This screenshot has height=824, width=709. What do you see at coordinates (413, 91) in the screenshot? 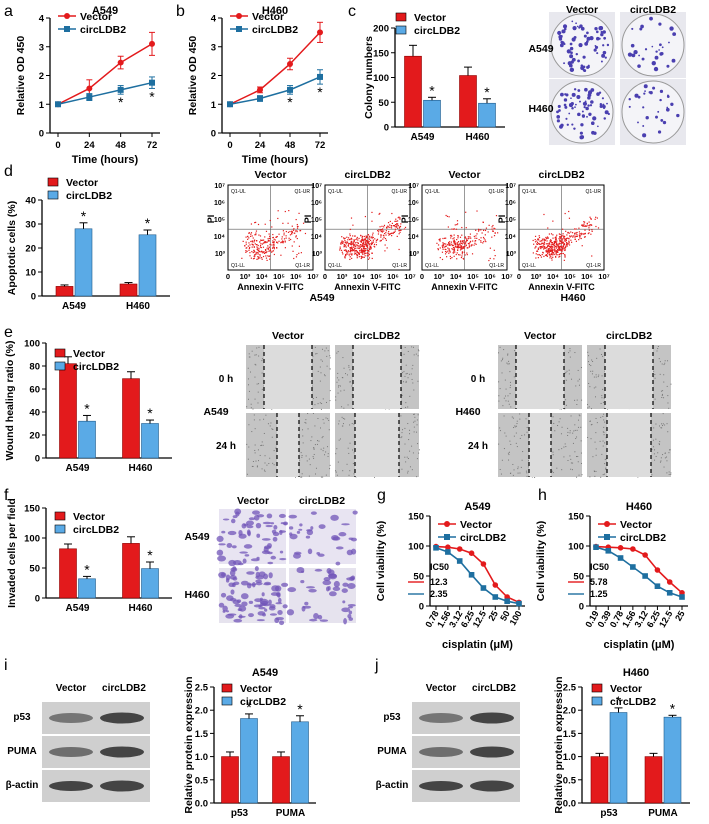
I see `bar-c-vector-A549` at bounding box center [413, 91].